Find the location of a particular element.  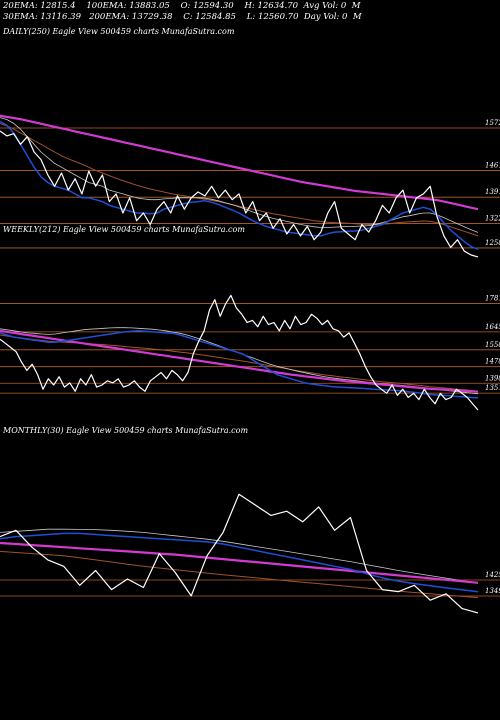

monthly-ema-orange-line is located at coordinates (239, 574).